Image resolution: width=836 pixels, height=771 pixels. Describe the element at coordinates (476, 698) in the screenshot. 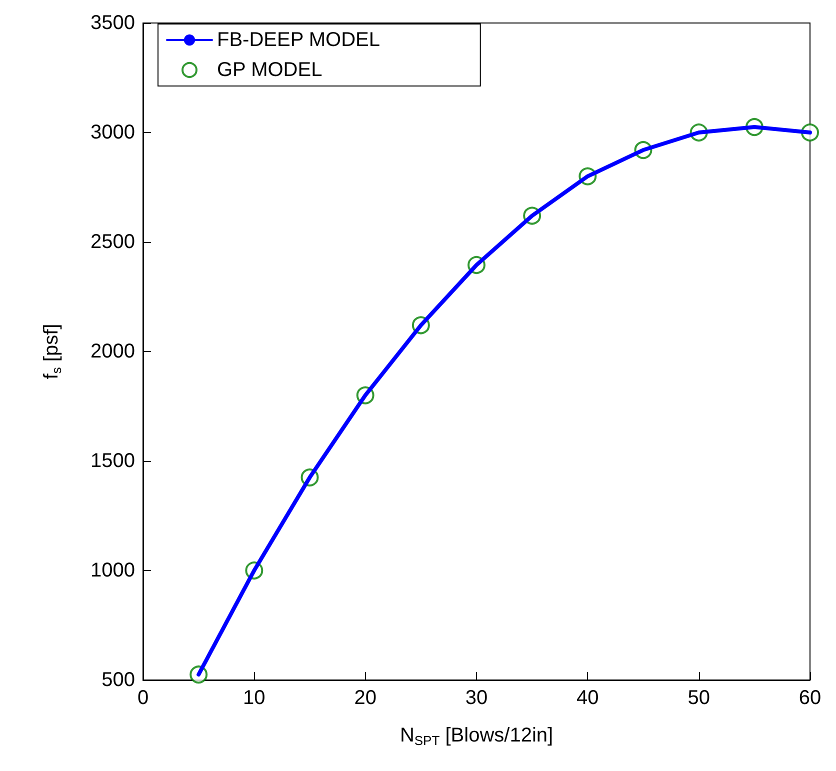

I see `x-tick-label: 30` at that location.